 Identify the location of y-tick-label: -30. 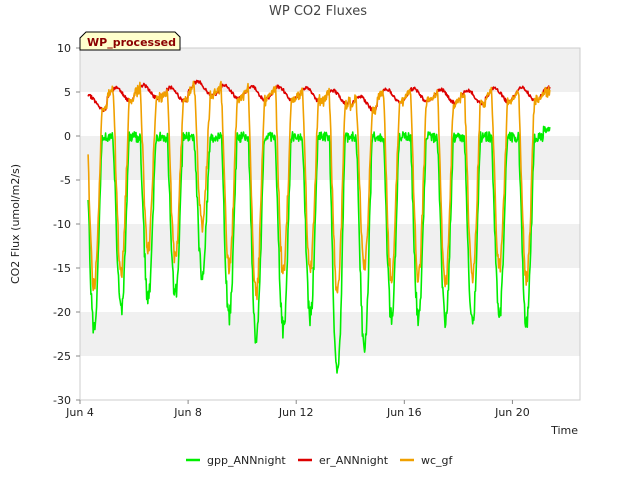
(62, 400).